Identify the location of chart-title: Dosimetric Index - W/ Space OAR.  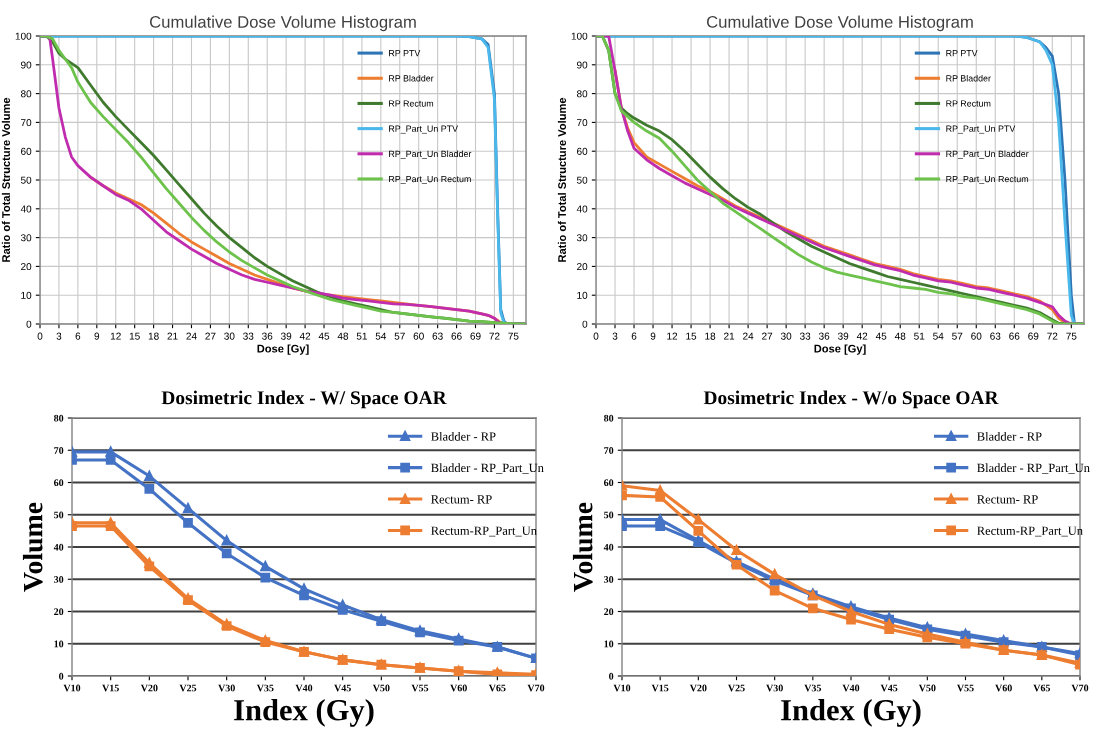
(304, 399).